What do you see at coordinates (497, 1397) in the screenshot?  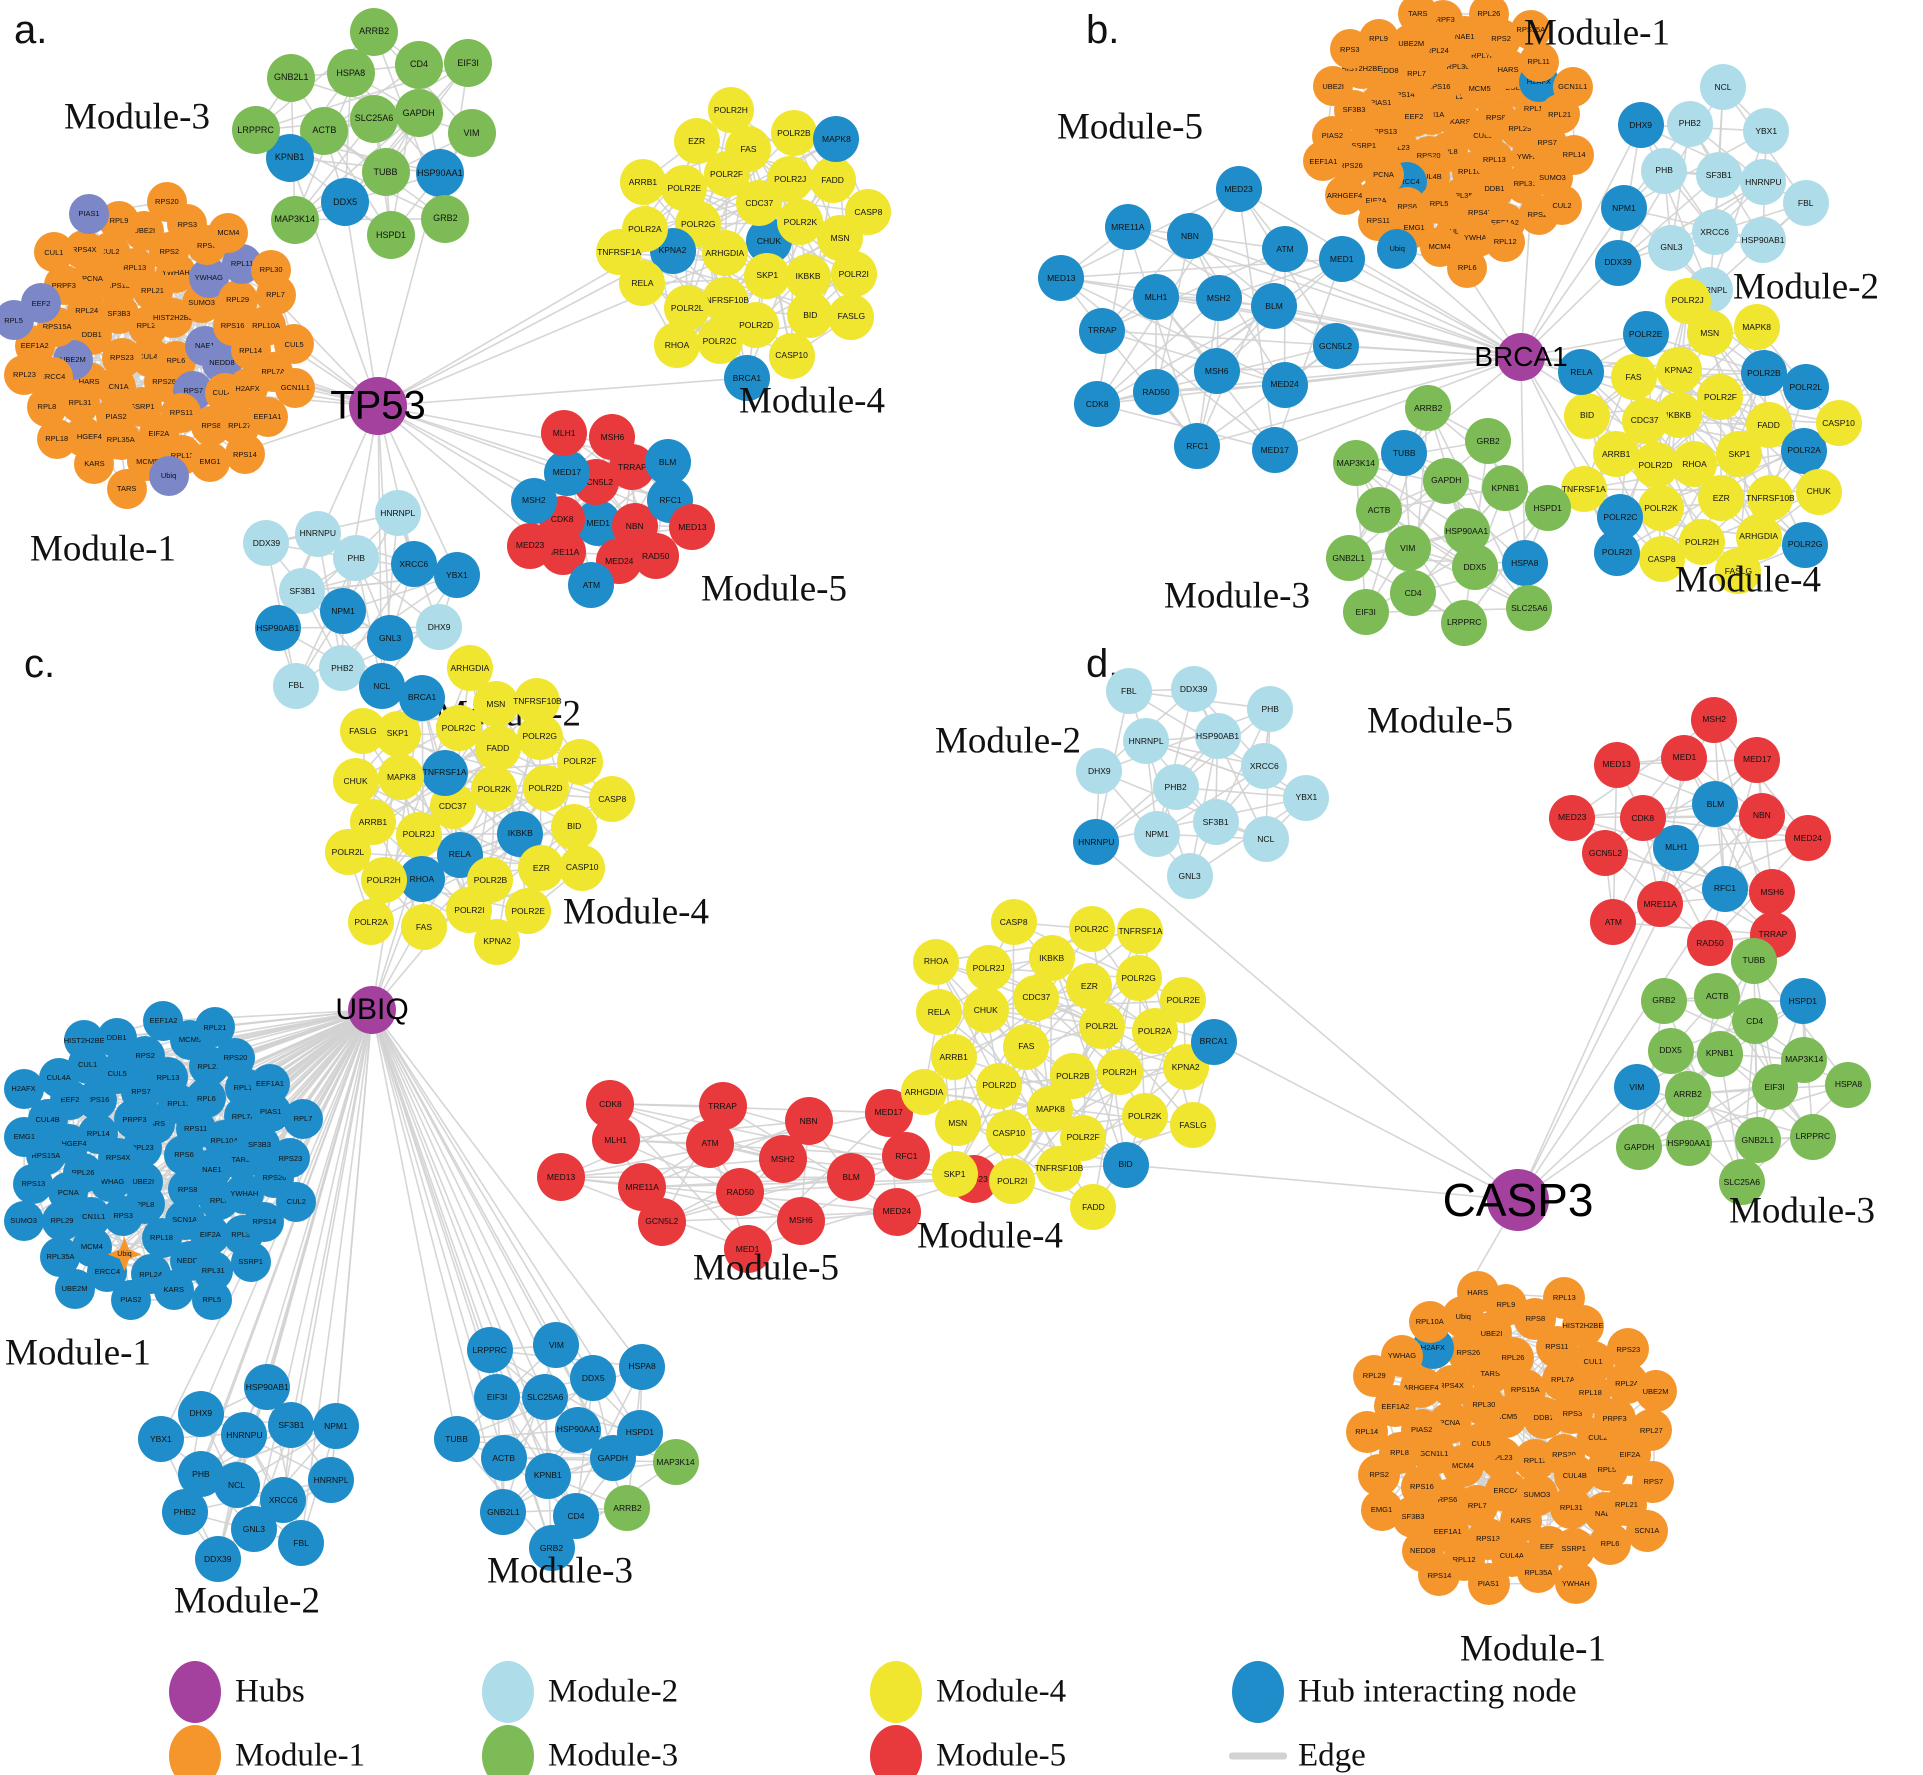 I see `node-EIF3I: EIF3I` at bounding box center [497, 1397].